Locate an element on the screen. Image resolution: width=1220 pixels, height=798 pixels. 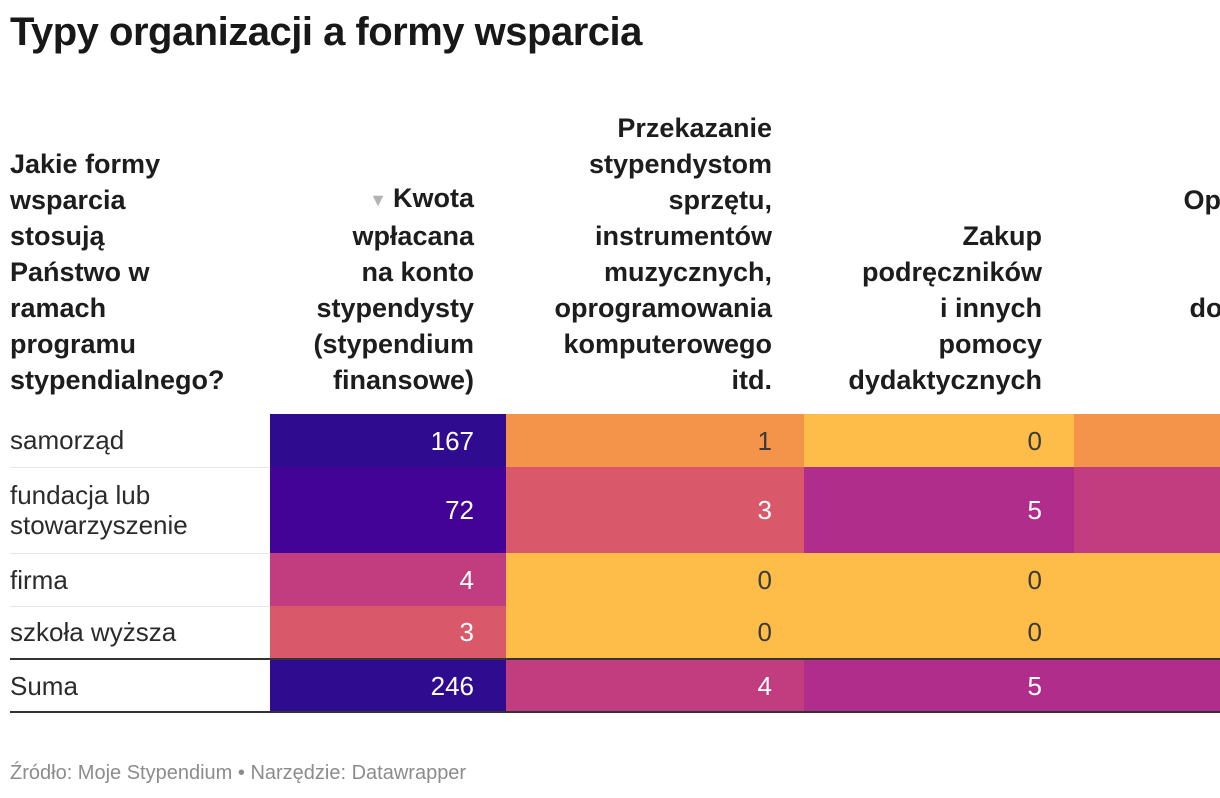
sort-descending-icon: ▼ is located at coordinates (378, 200).